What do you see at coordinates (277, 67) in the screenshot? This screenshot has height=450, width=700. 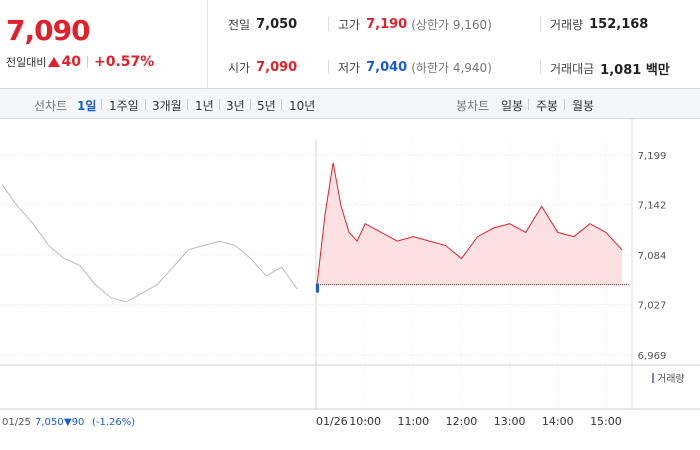 I see `open-value: 7,090` at bounding box center [277, 67].